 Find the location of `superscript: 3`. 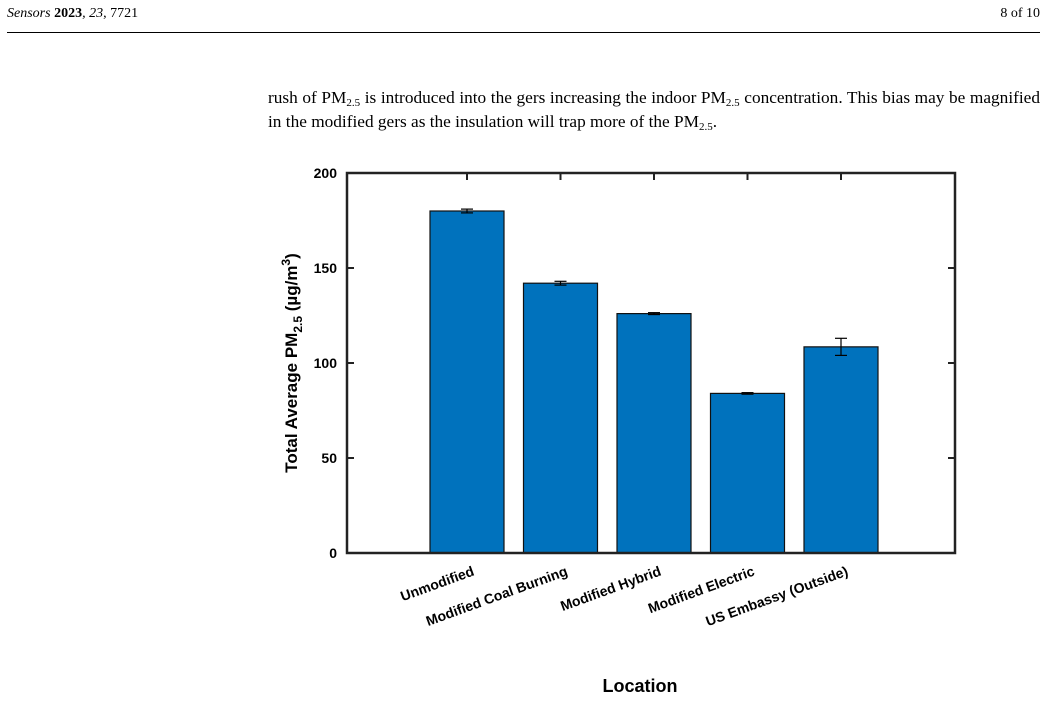

superscript: 3 is located at coordinates (286, 262).